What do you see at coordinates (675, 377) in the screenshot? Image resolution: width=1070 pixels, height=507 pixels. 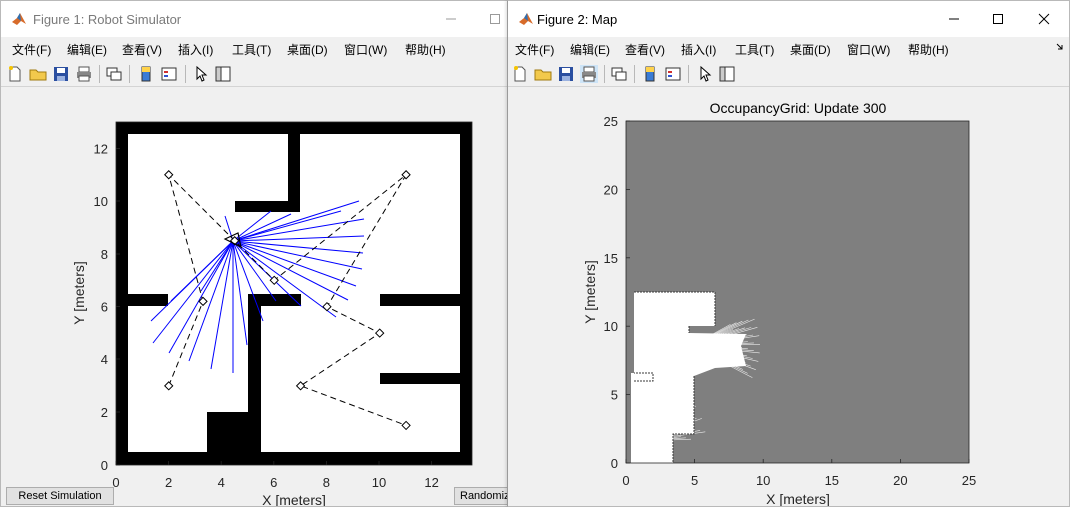 I see `occupied-cells` at bounding box center [675, 377].